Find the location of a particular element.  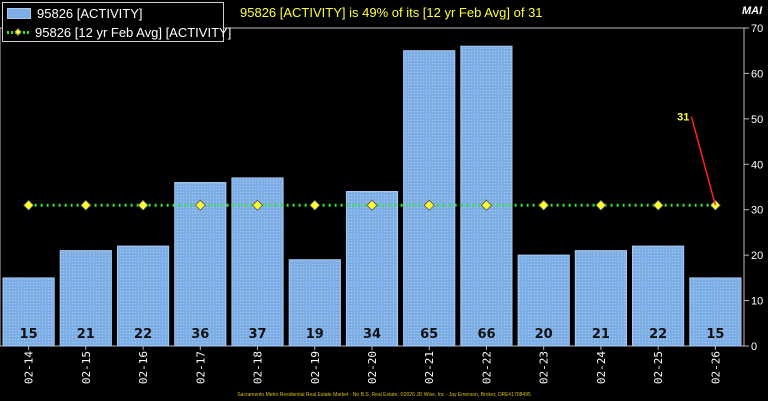

bar-value-label: 65 is located at coordinates (429, 334).